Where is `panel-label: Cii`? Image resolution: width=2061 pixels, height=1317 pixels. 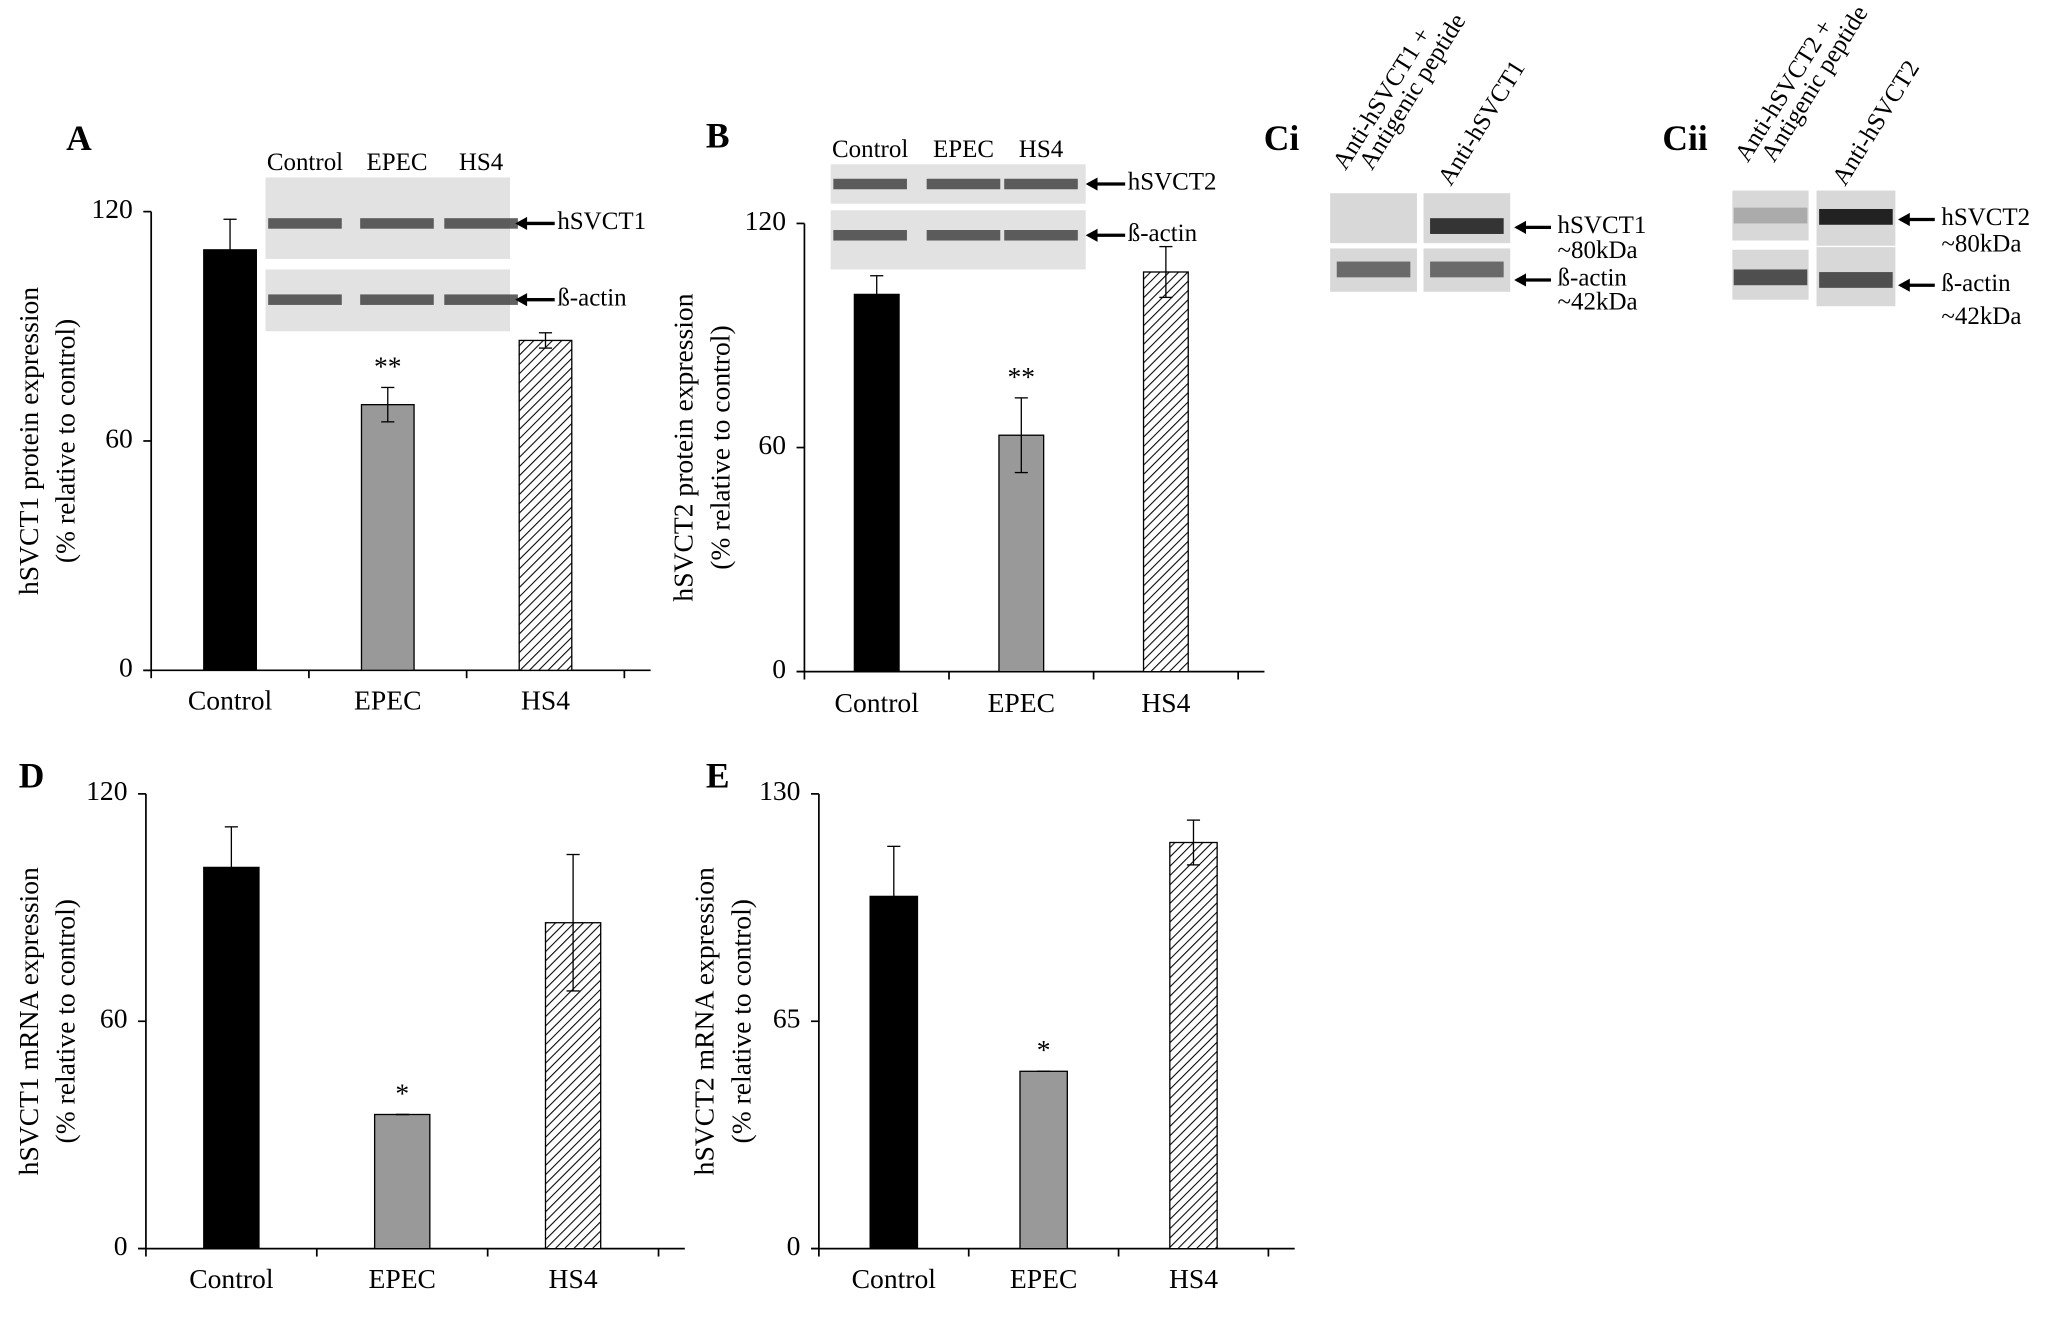
panel-label: Cii is located at coordinates (1684, 138).